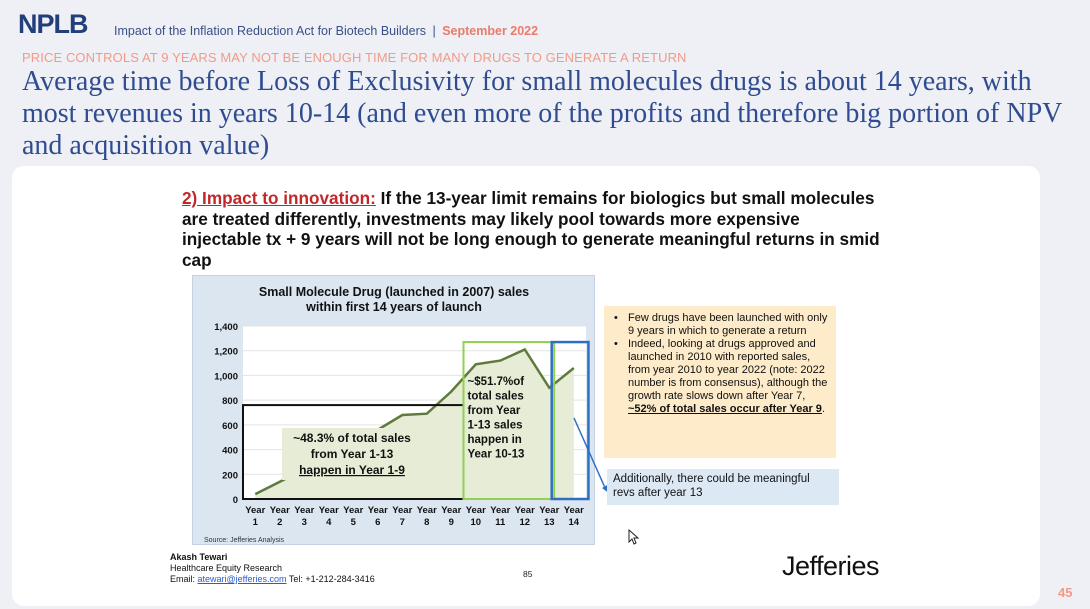  Describe the element at coordinates (256, 522) in the screenshot. I see `x-tick-label: 1` at that location.